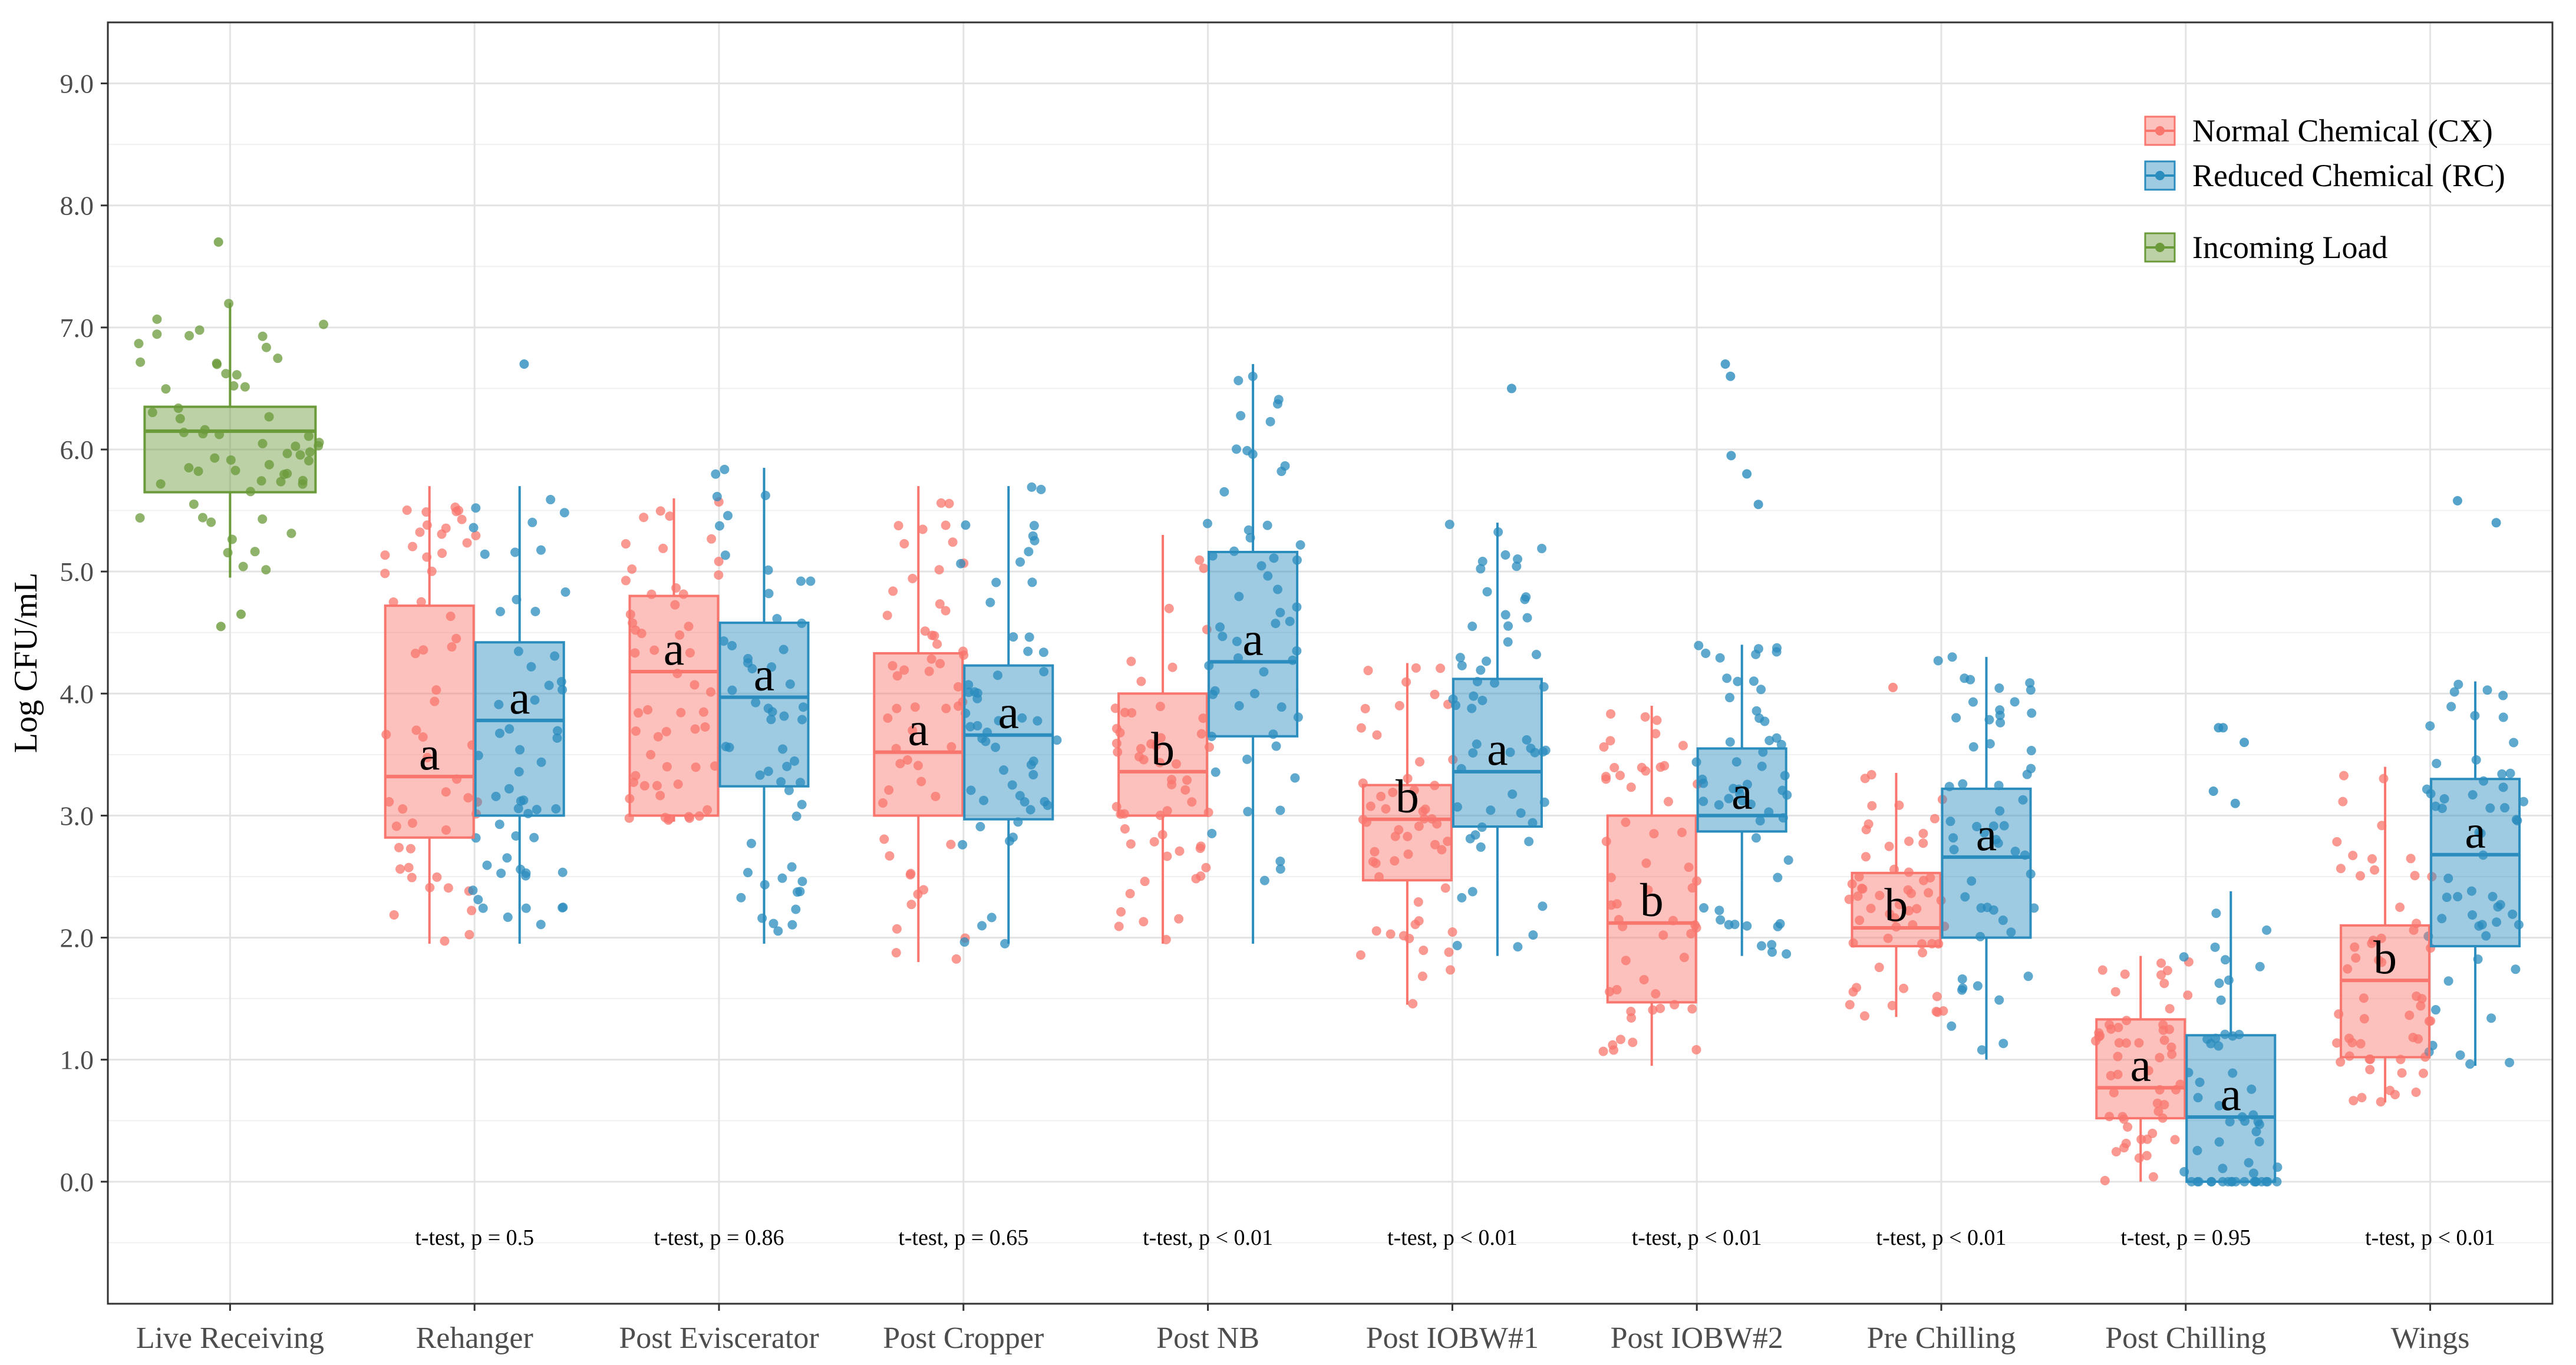 The image size is (2576, 1365). Describe the element at coordinates (2342, 130) in the screenshot. I see `legend-label: Normal Chemical (CX)` at that location.